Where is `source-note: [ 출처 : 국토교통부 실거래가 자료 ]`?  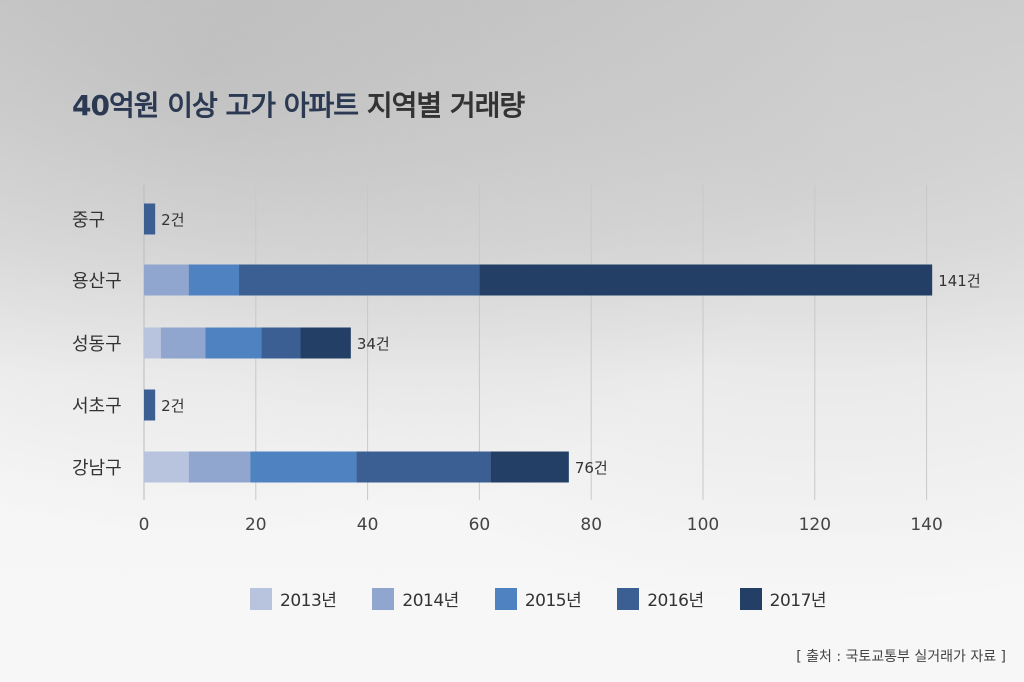 source-note: [ 출처 : 국토교통부 실거래가 자료 ] is located at coordinates (901, 657).